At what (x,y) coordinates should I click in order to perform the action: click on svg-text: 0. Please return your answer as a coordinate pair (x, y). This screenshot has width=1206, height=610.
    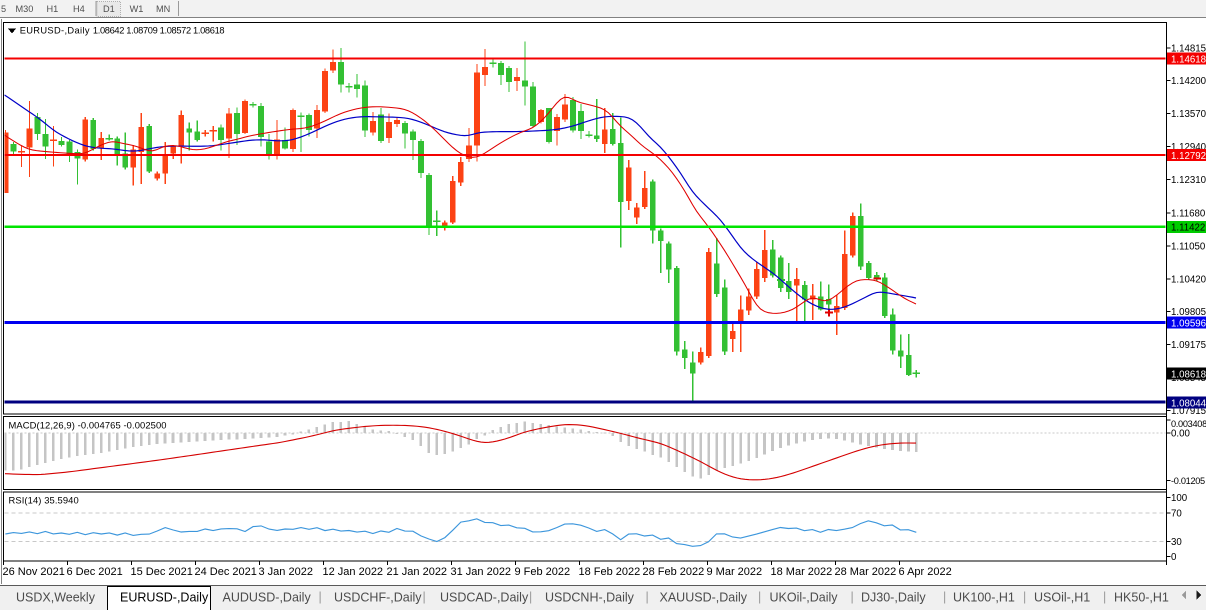
    Looking at the image, I should click on (1174, 557).